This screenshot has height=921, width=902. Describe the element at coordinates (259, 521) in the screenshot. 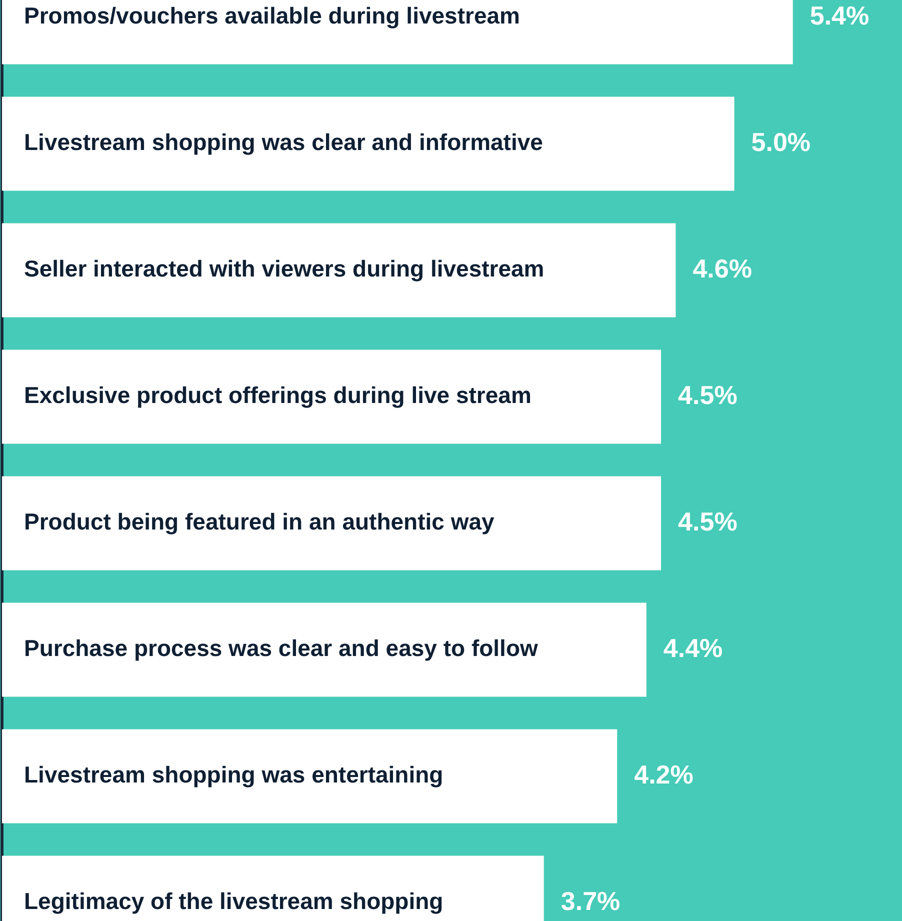

I see `y-tick-label: Product being featured in an authentic way` at that location.